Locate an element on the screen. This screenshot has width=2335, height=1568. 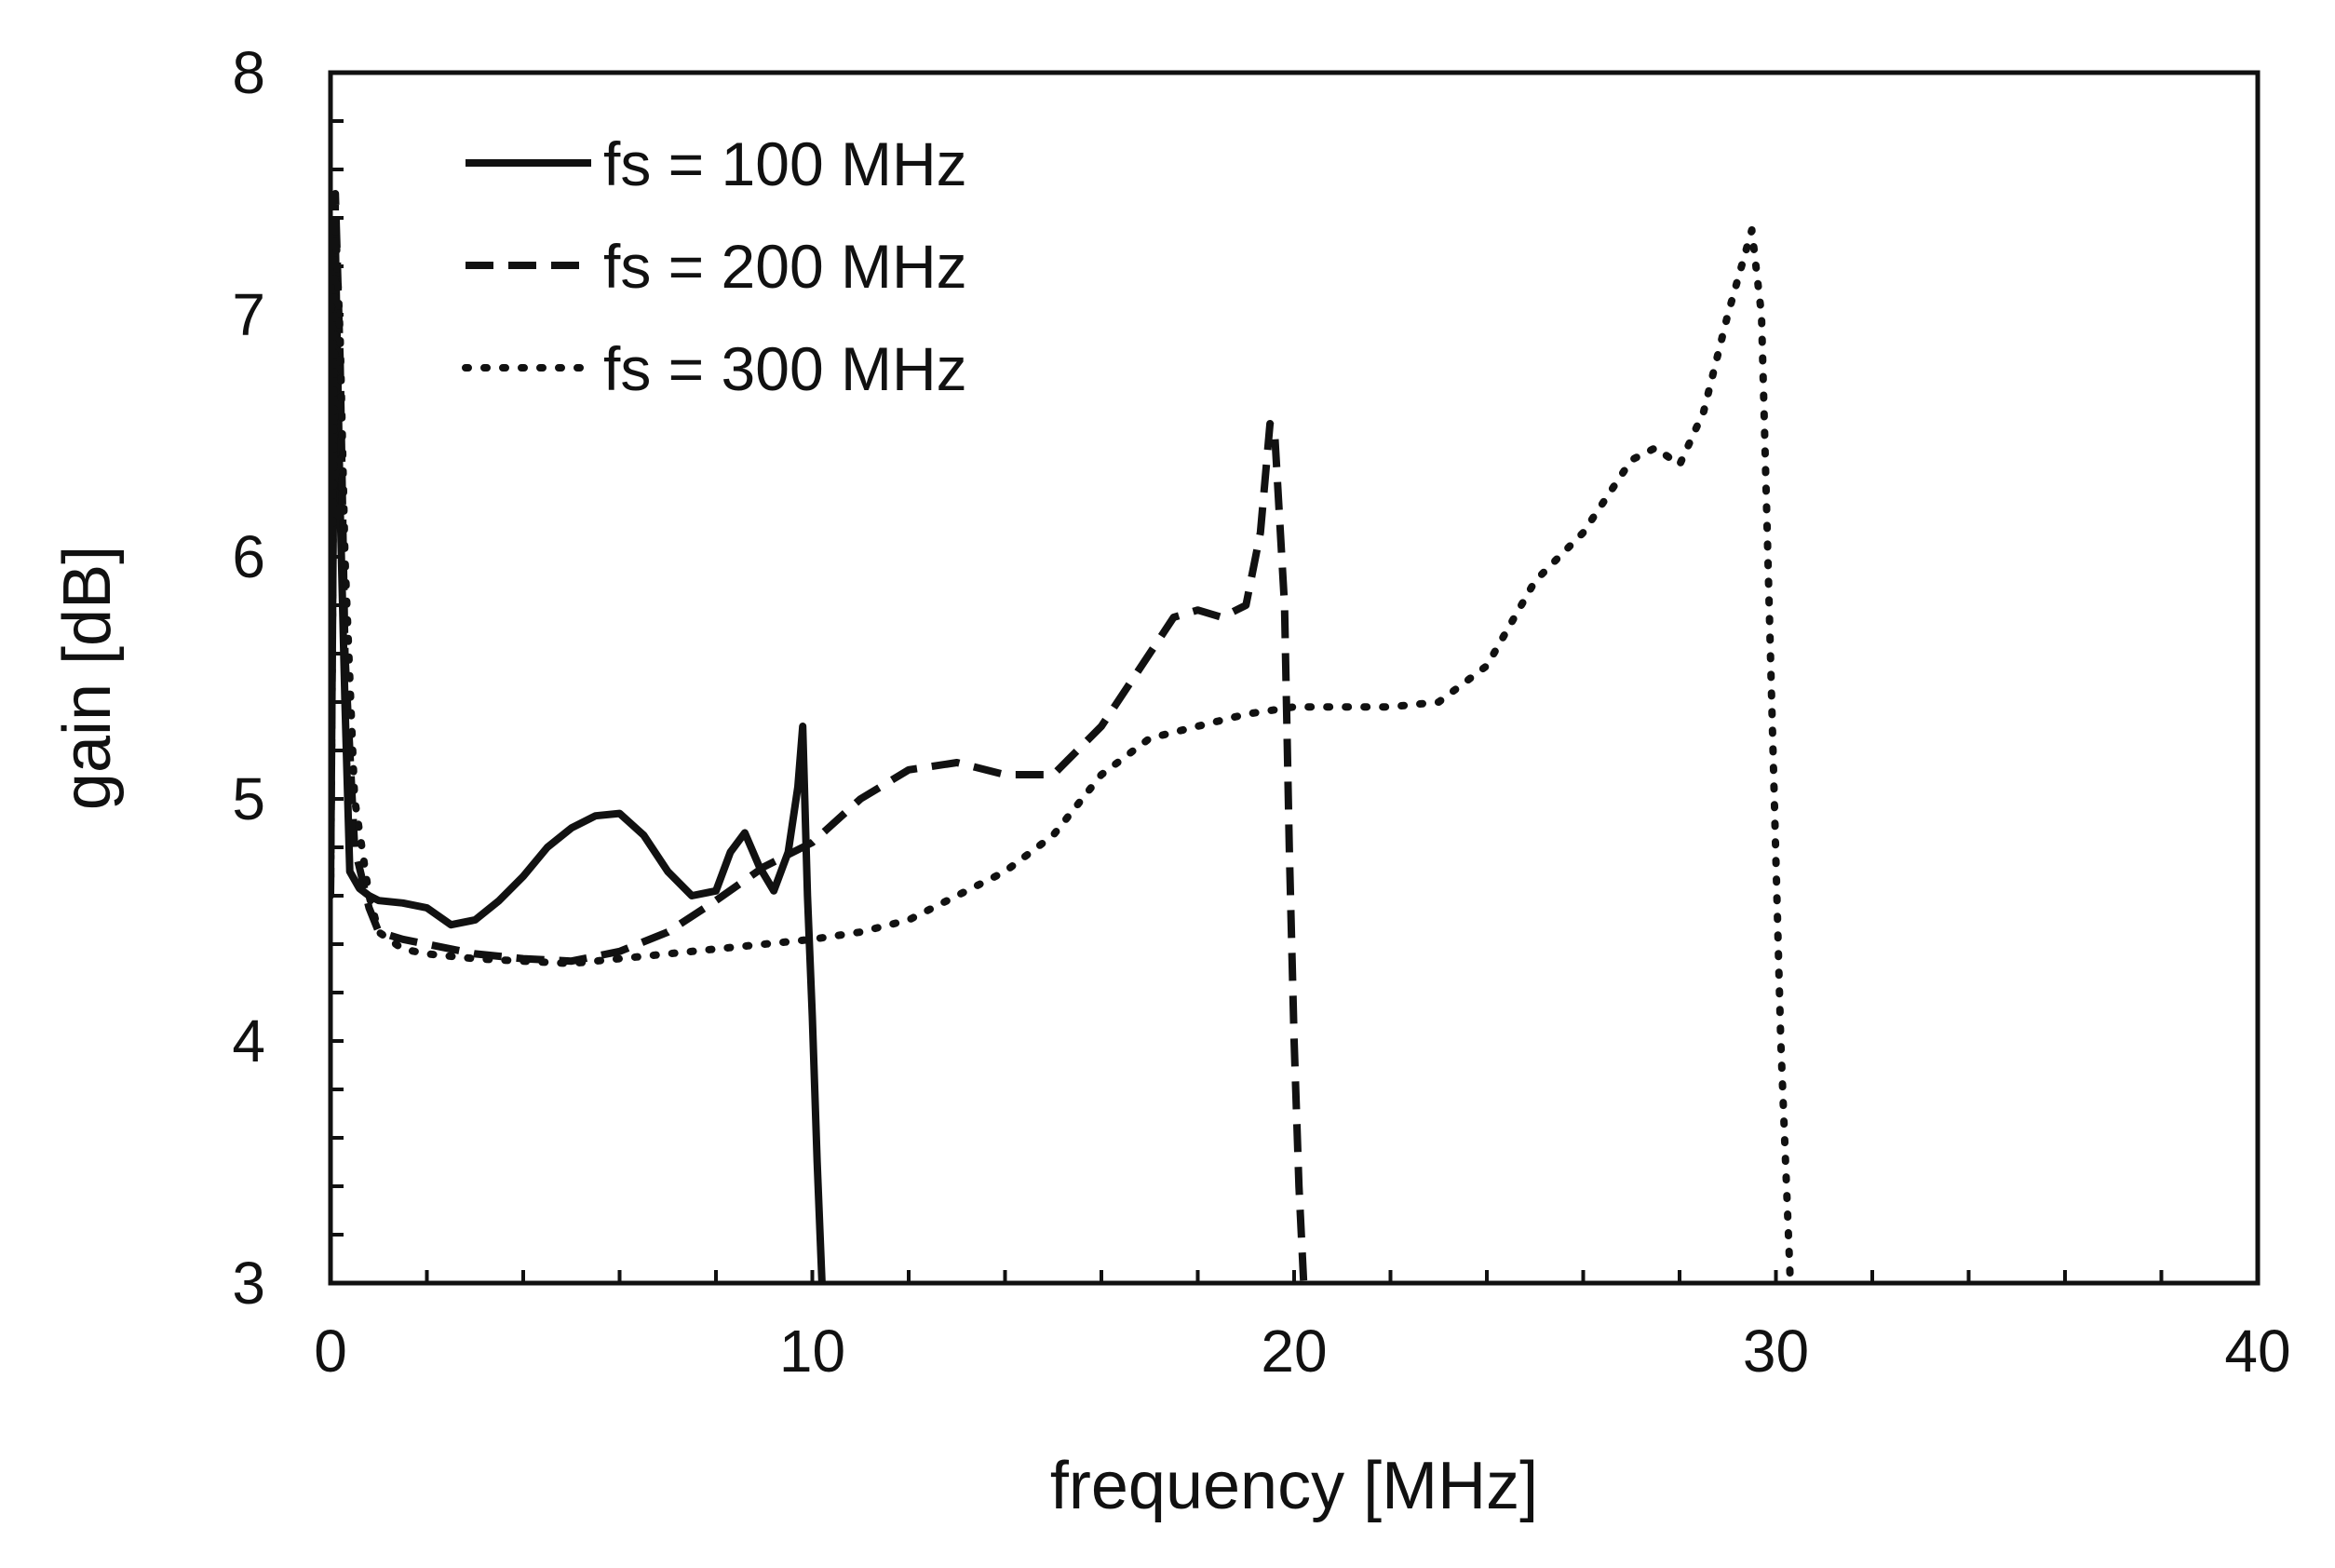
y-axis-title: gain [dB] is located at coordinates (87, 678).